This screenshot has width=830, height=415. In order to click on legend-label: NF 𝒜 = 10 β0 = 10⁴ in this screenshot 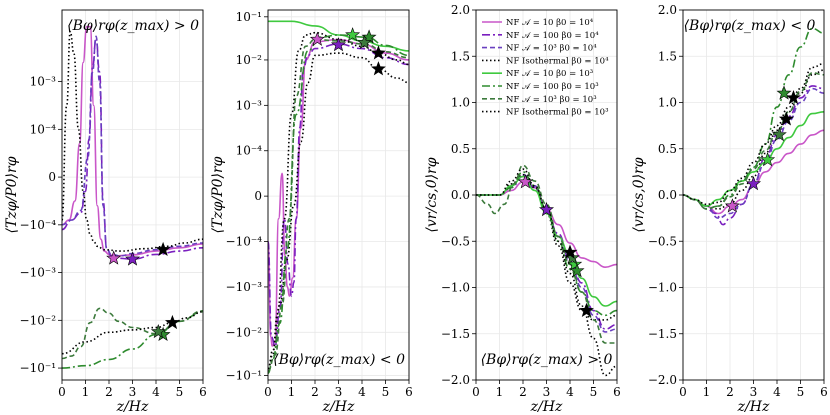, I will do `click(550, 23)`.